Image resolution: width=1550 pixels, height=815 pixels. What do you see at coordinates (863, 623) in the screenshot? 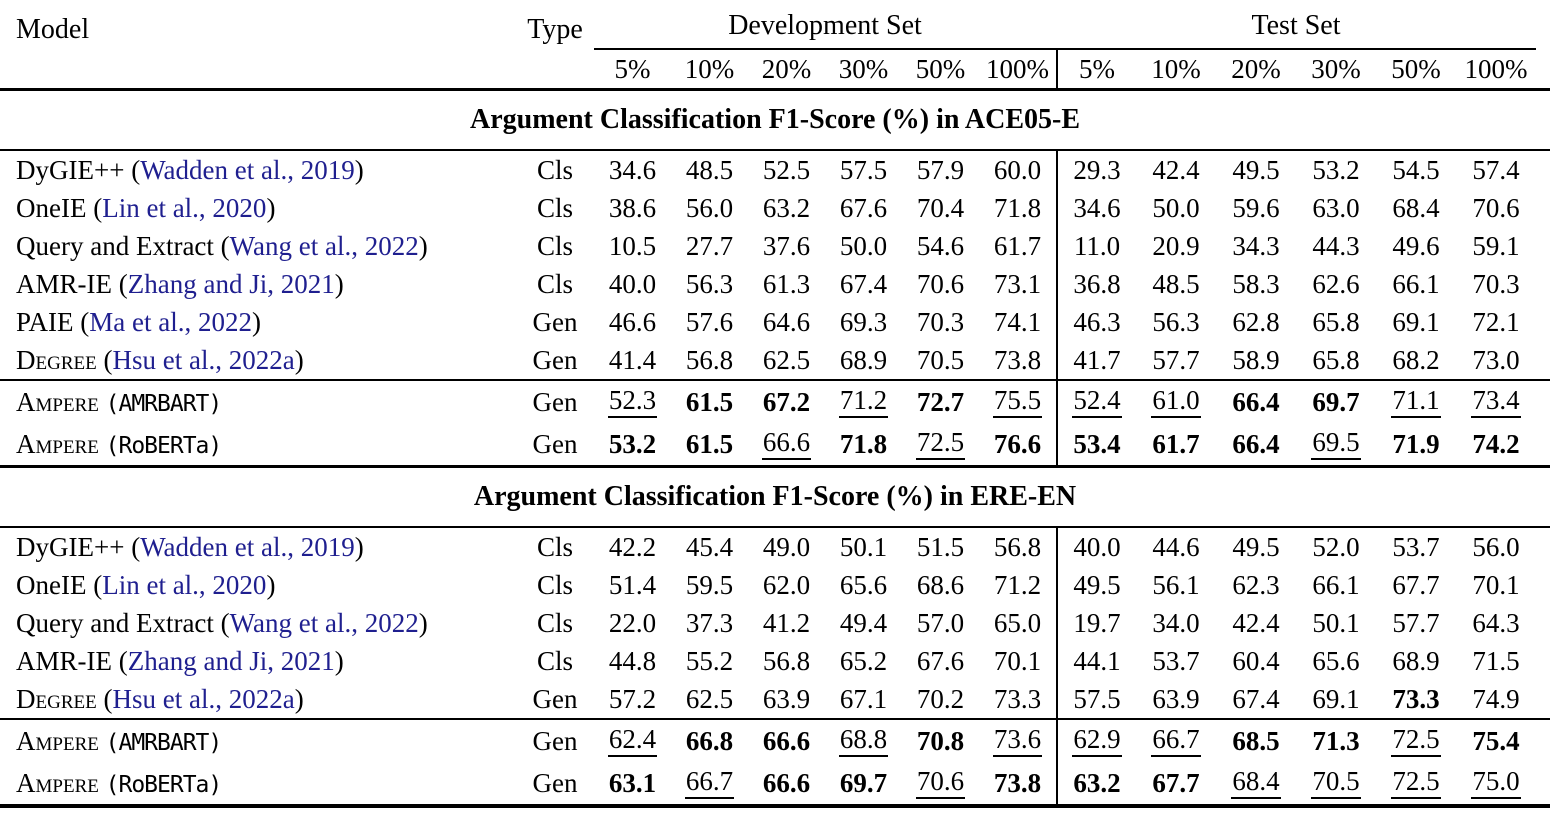
I see `dev-score-cell: 49.4` at bounding box center [863, 623].